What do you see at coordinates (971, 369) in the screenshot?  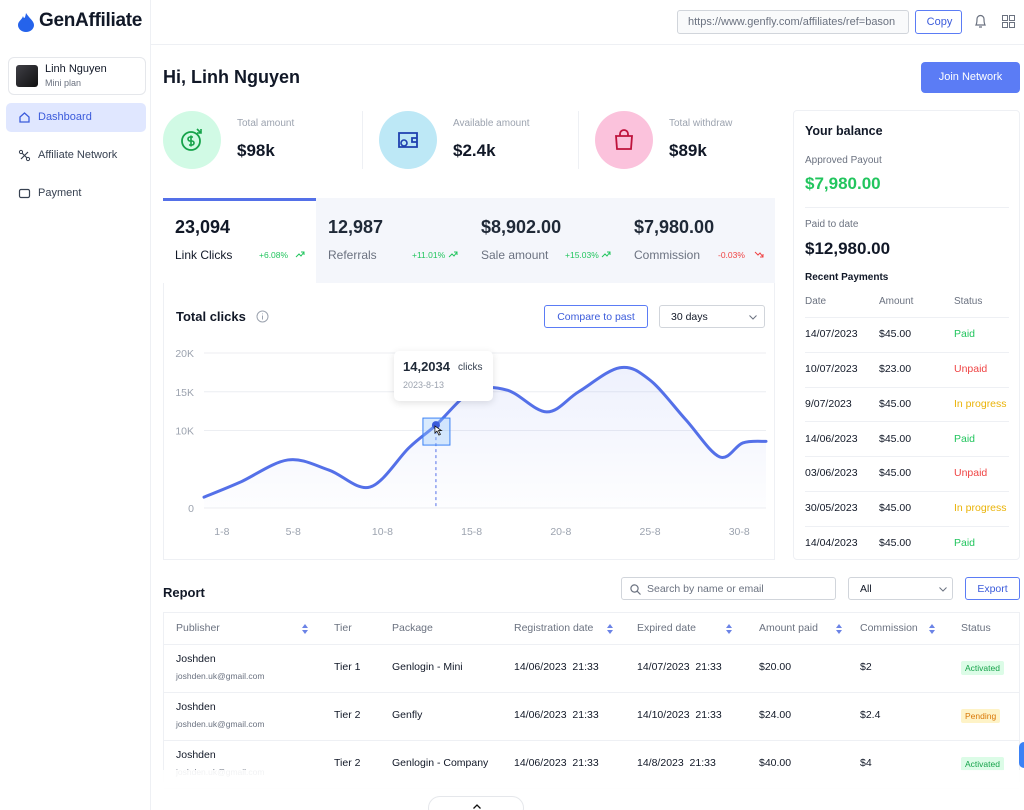 I see `payment-status: Unpaid` at bounding box center [971, 369].